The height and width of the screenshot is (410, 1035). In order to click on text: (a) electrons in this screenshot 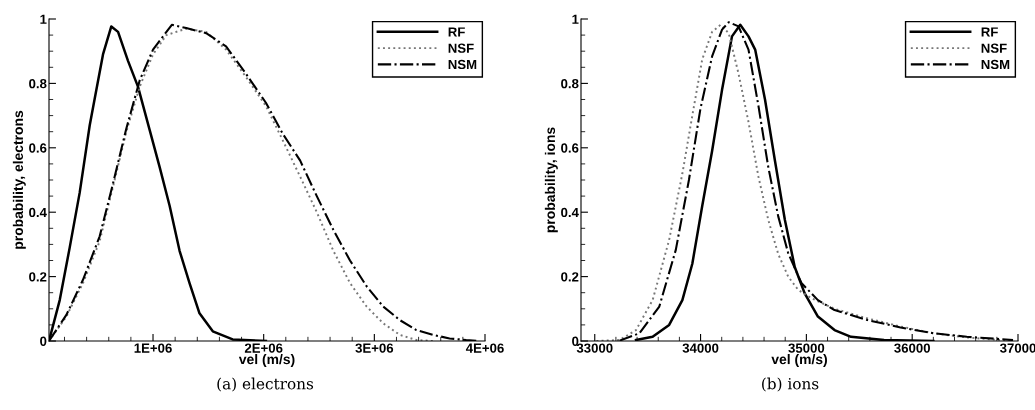, I will do `click(265, 384)`.